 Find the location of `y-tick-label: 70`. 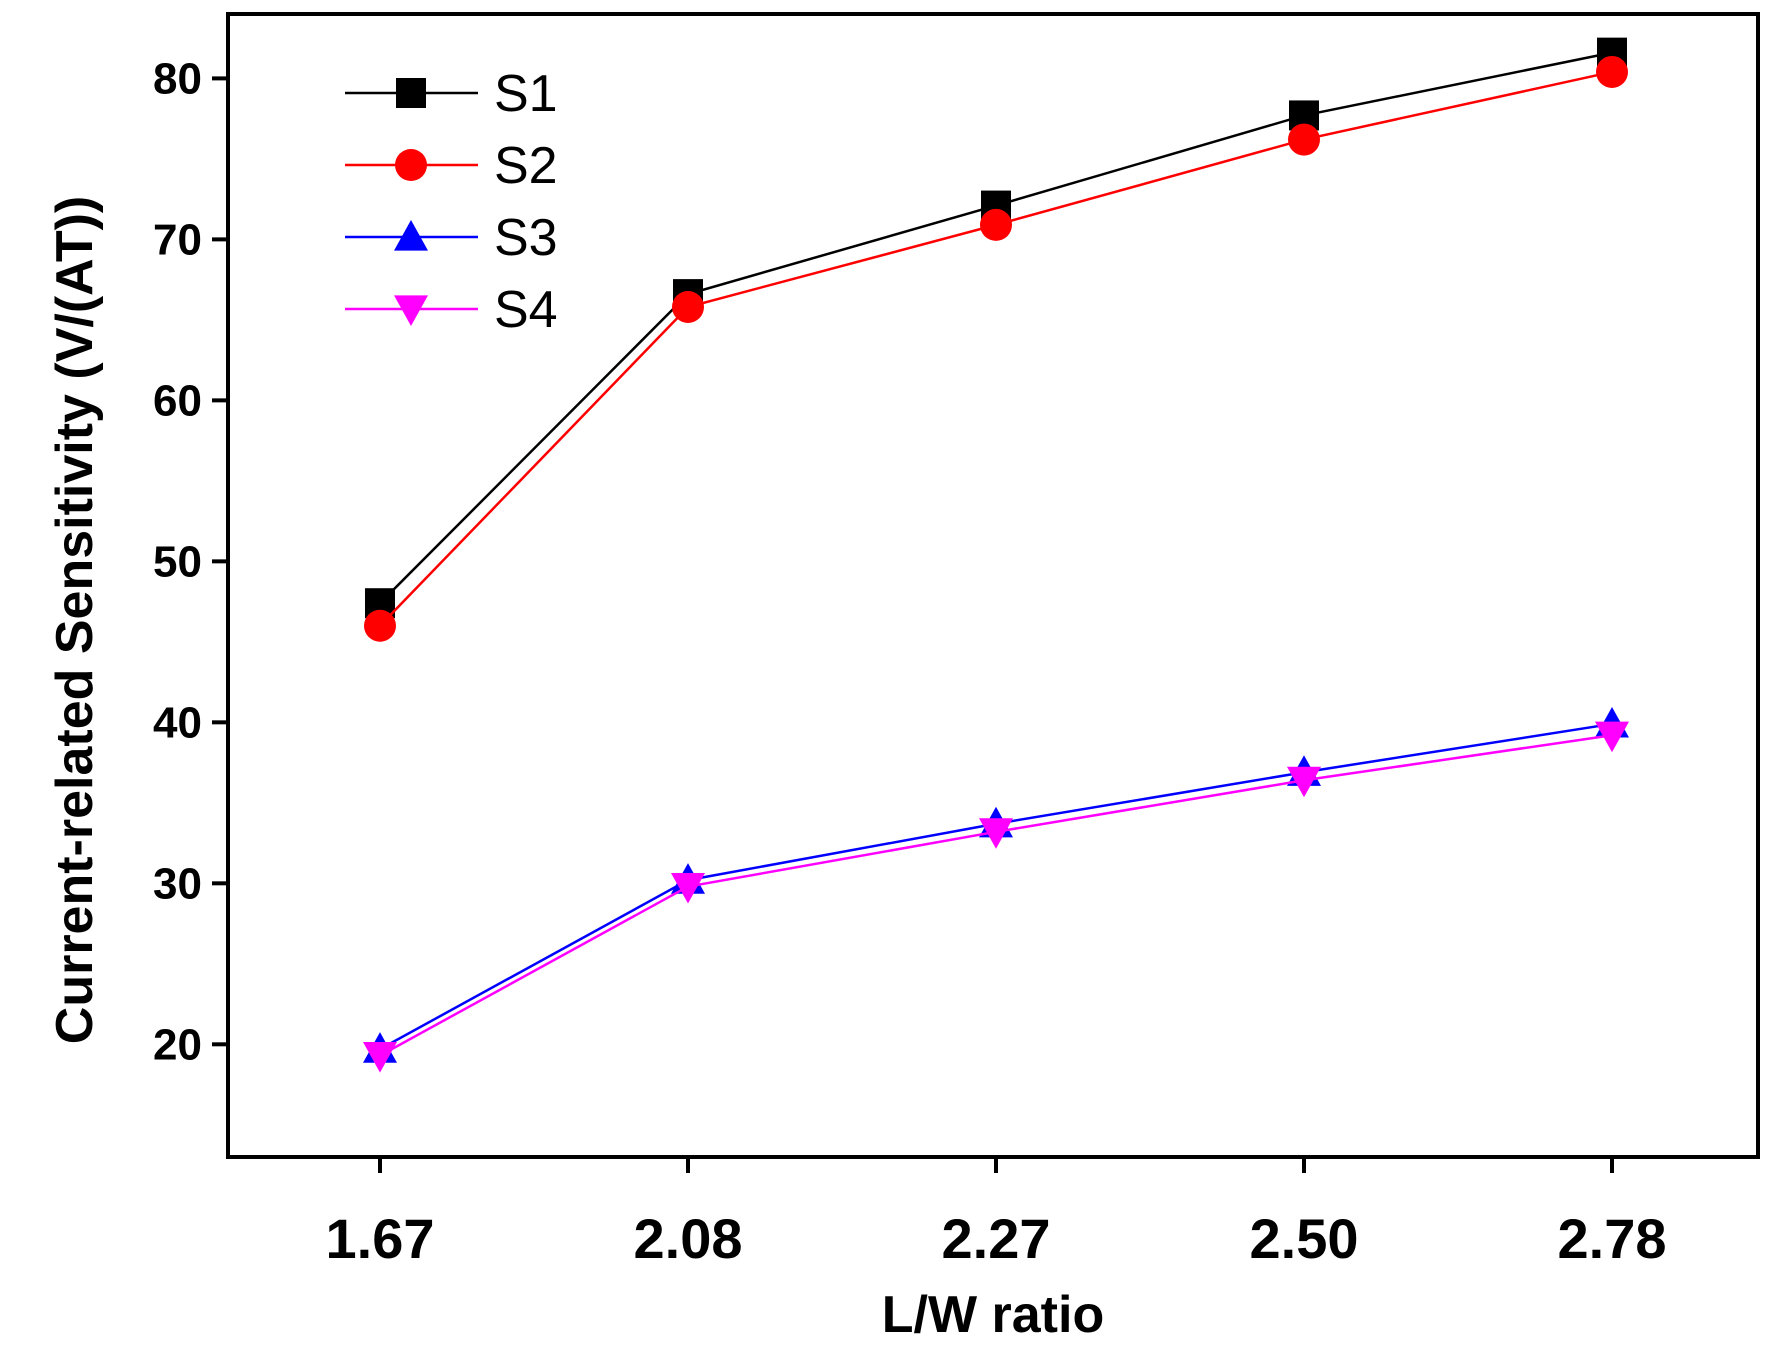

y-tick-label: 70 is located at coordinates (177, 239).